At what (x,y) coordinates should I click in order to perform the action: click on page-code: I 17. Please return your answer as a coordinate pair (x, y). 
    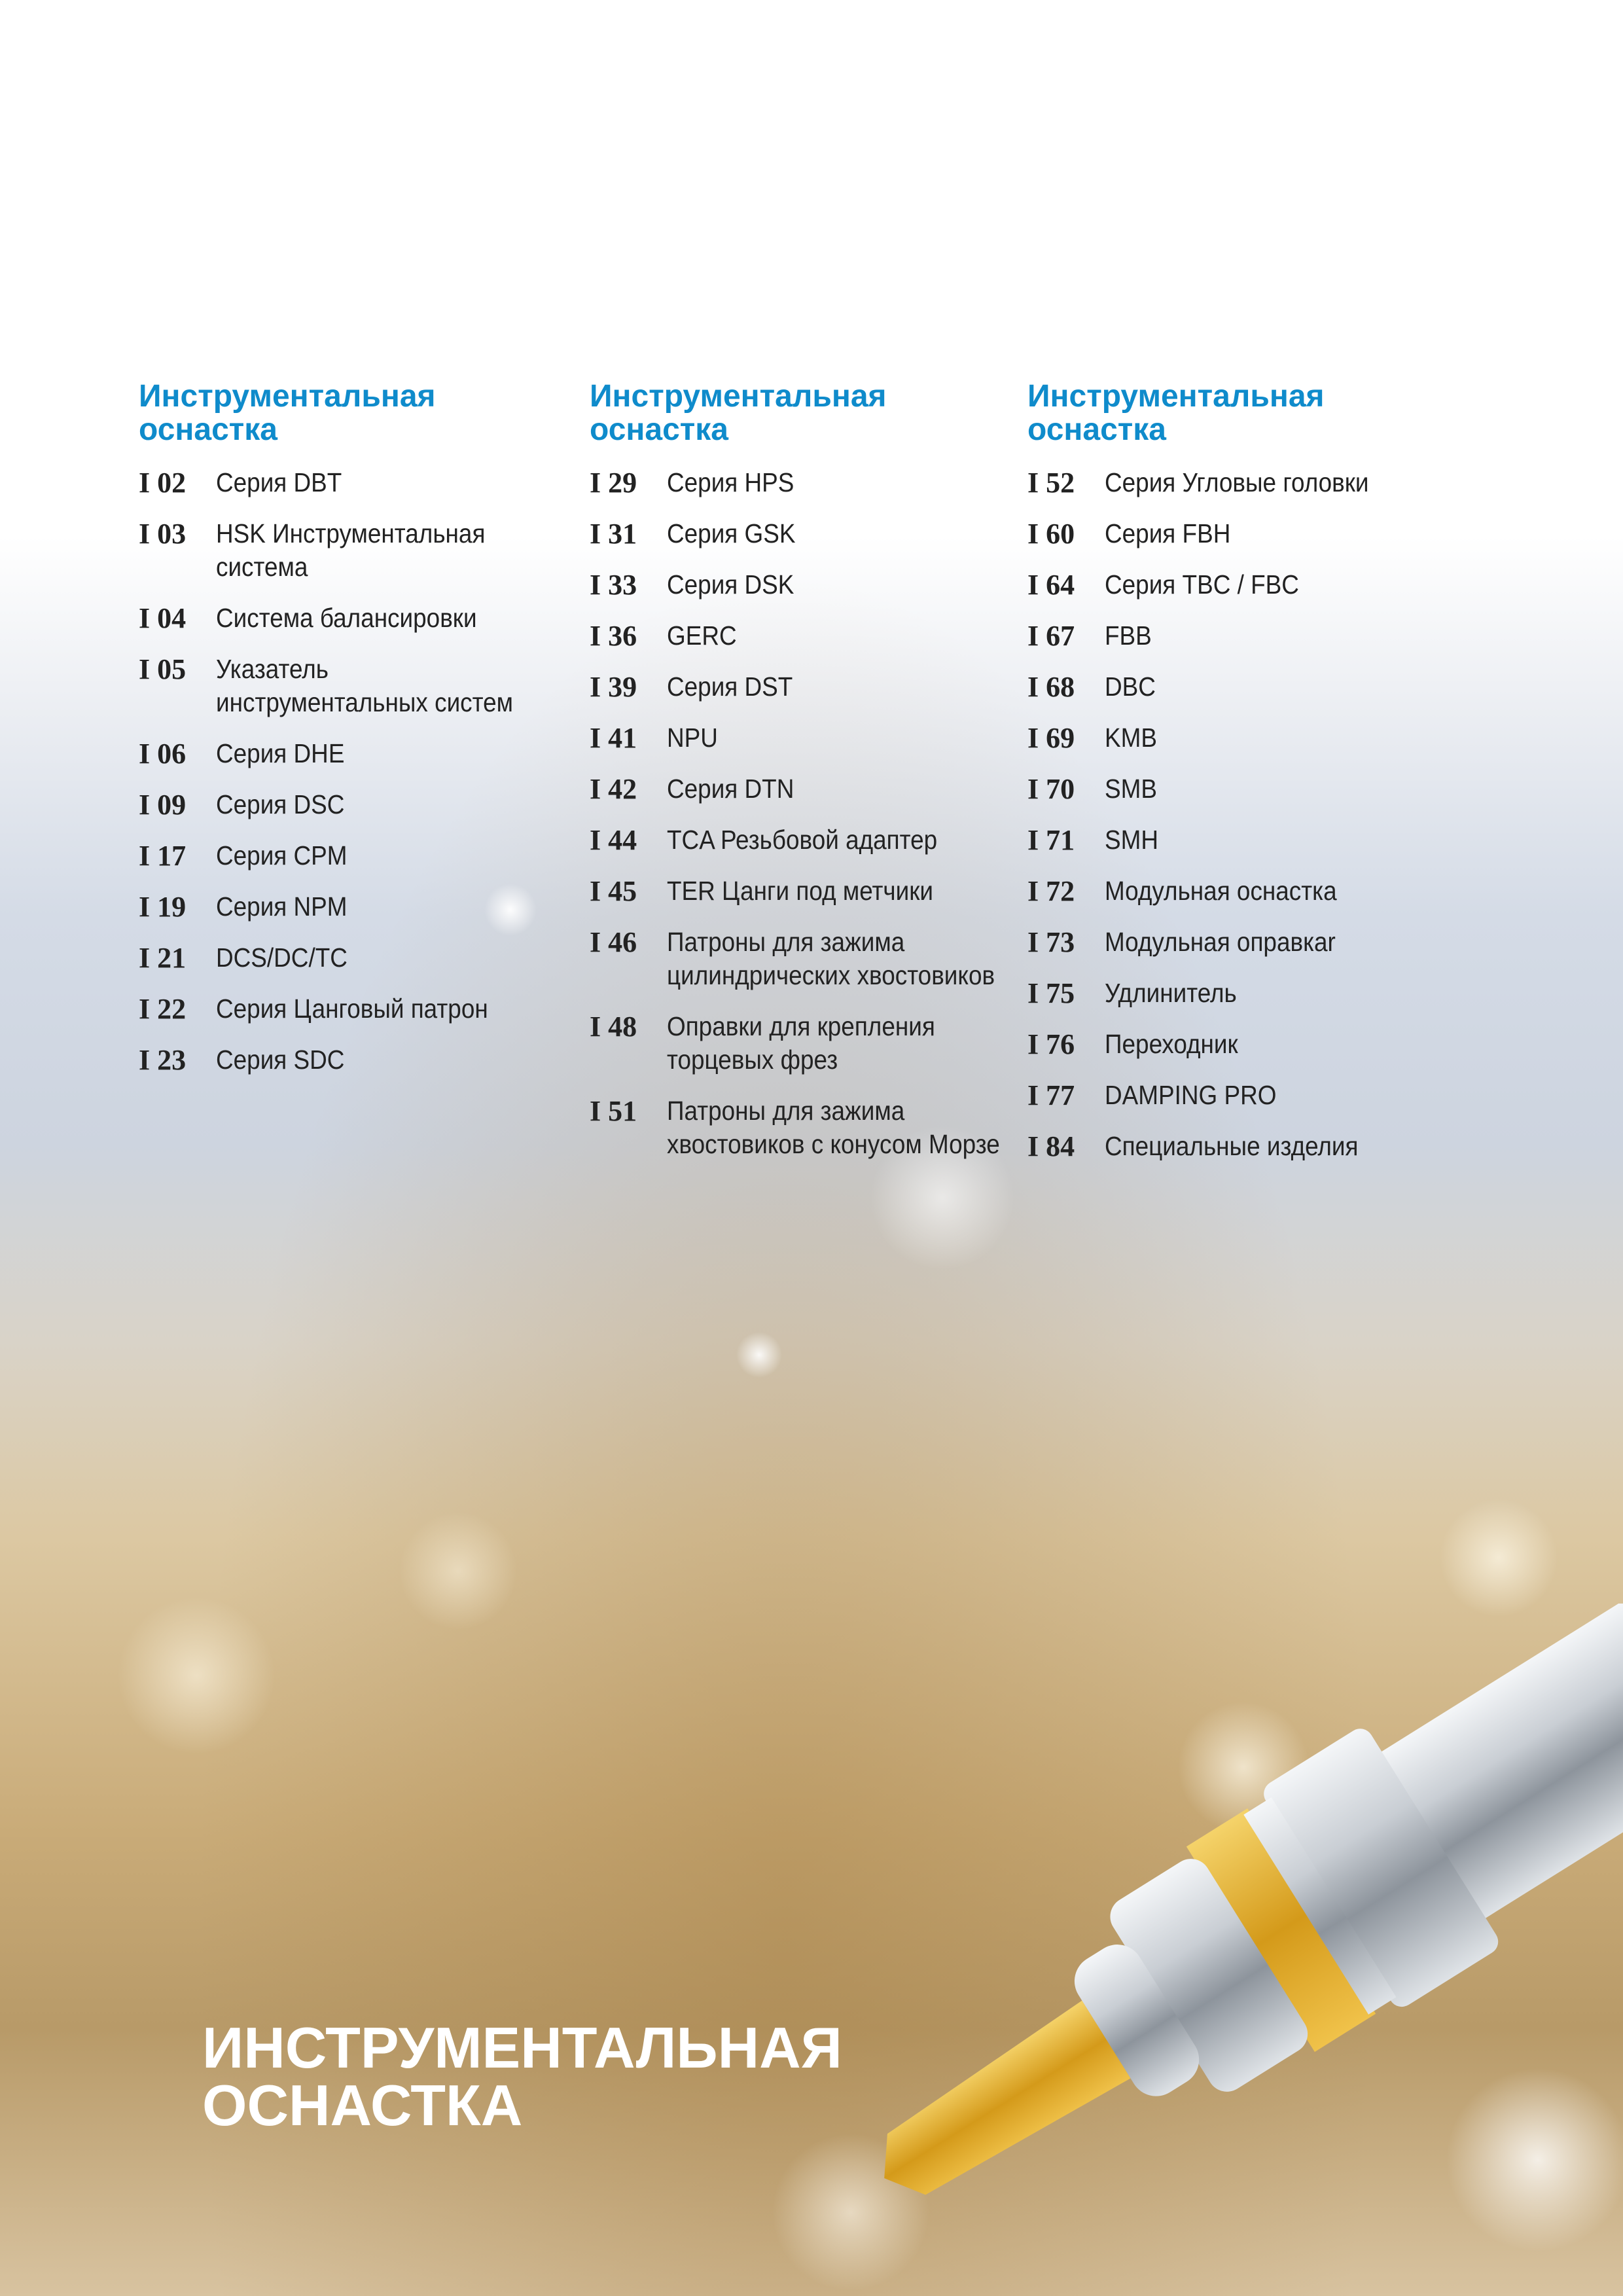
    Looking at the image, I should click on (163, 856).